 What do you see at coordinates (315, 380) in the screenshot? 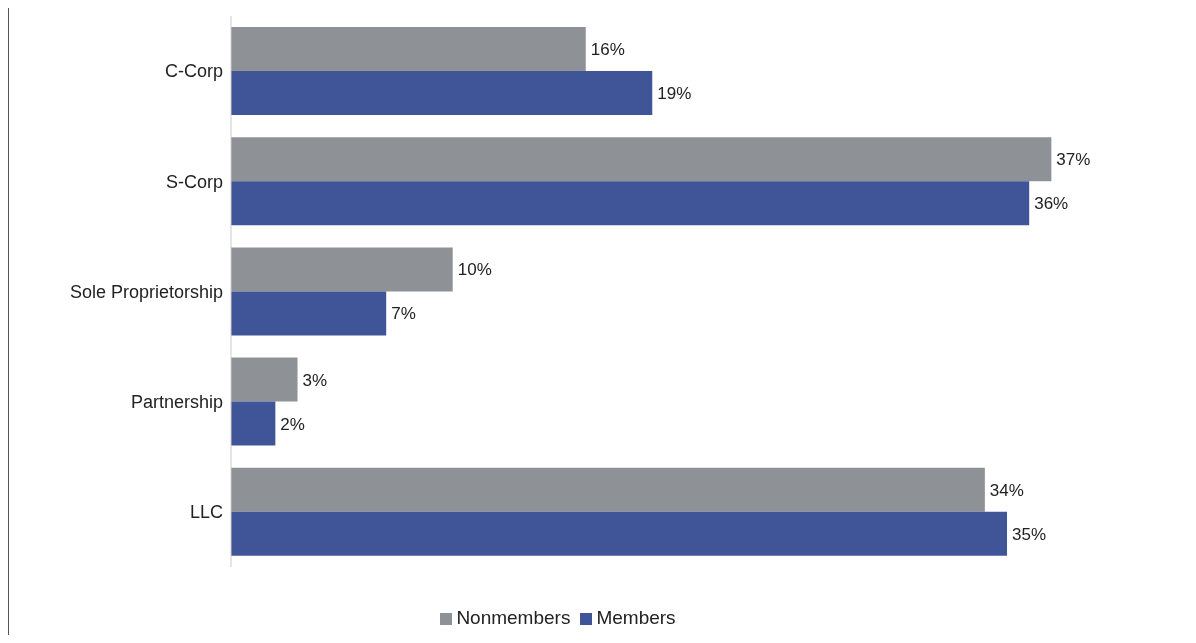
I see `data-label: 3%` at bounding box center [315, 380].